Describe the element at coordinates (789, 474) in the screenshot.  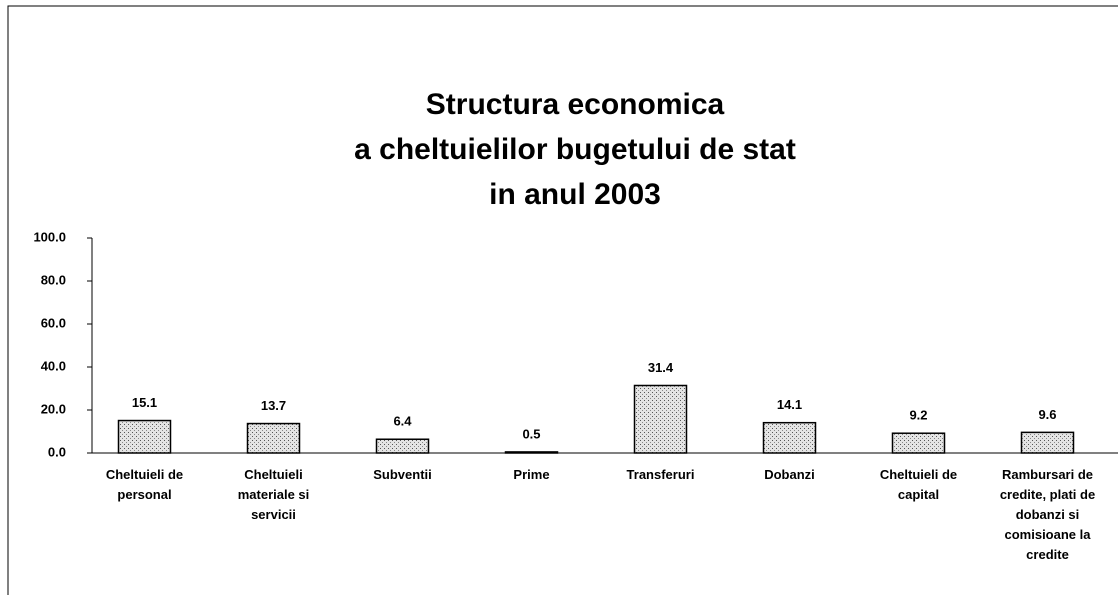
I see `x-tick-label: Dobanzi` at that location.